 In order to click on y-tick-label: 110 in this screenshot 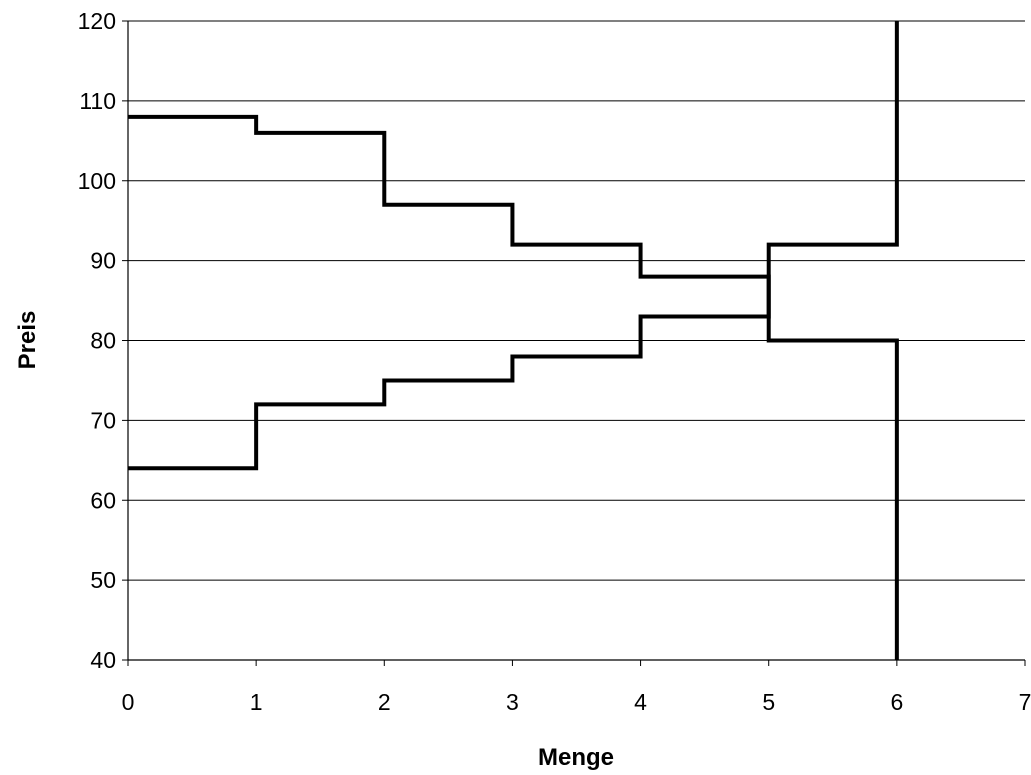, I will do `click(97, 101)`.